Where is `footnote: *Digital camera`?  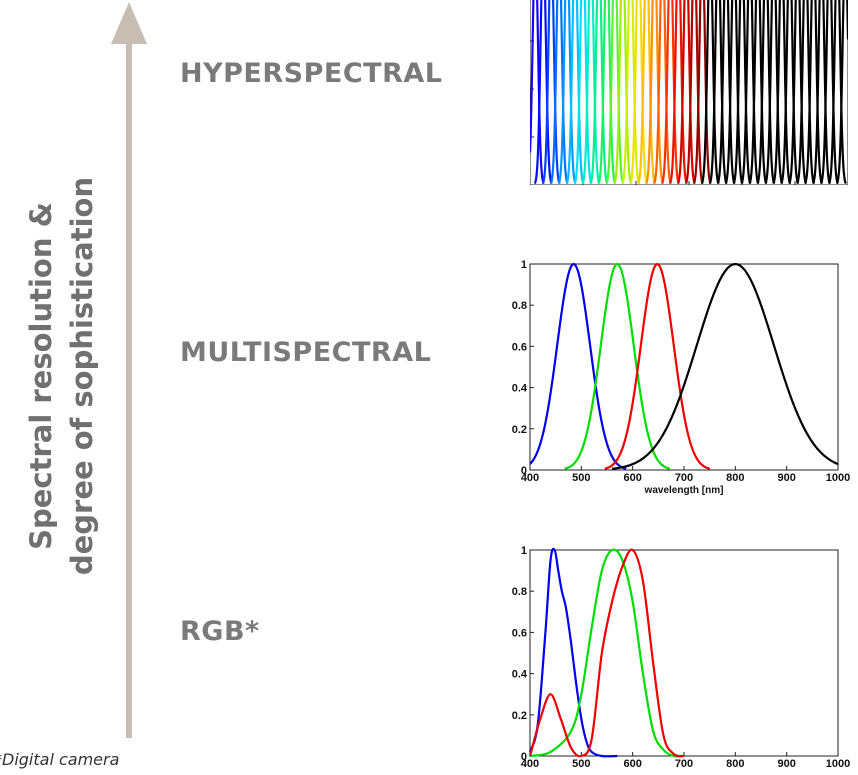 footnote: *Digital camera is located at coordinates (60, 759).